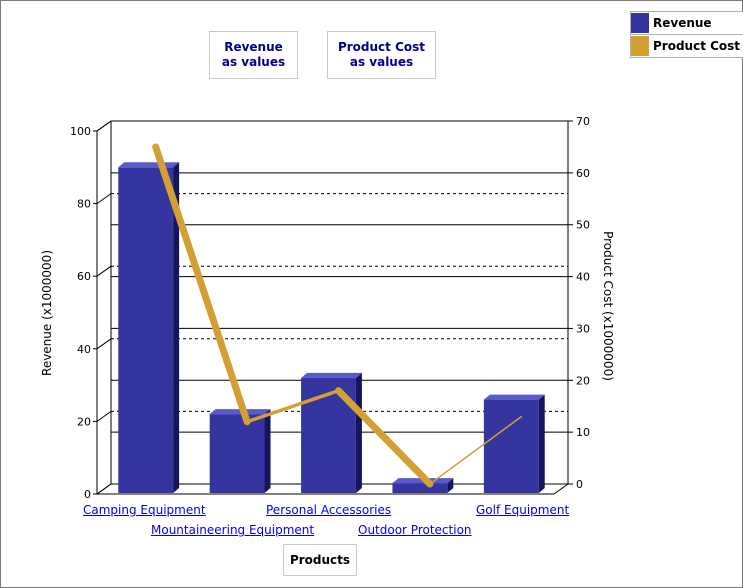 This screenshot has height=588, width=743. What do you see at coordinates (583, 380) in the screenshot?
I see `y2-tick-label: 20` at bounding box center [583, 380].